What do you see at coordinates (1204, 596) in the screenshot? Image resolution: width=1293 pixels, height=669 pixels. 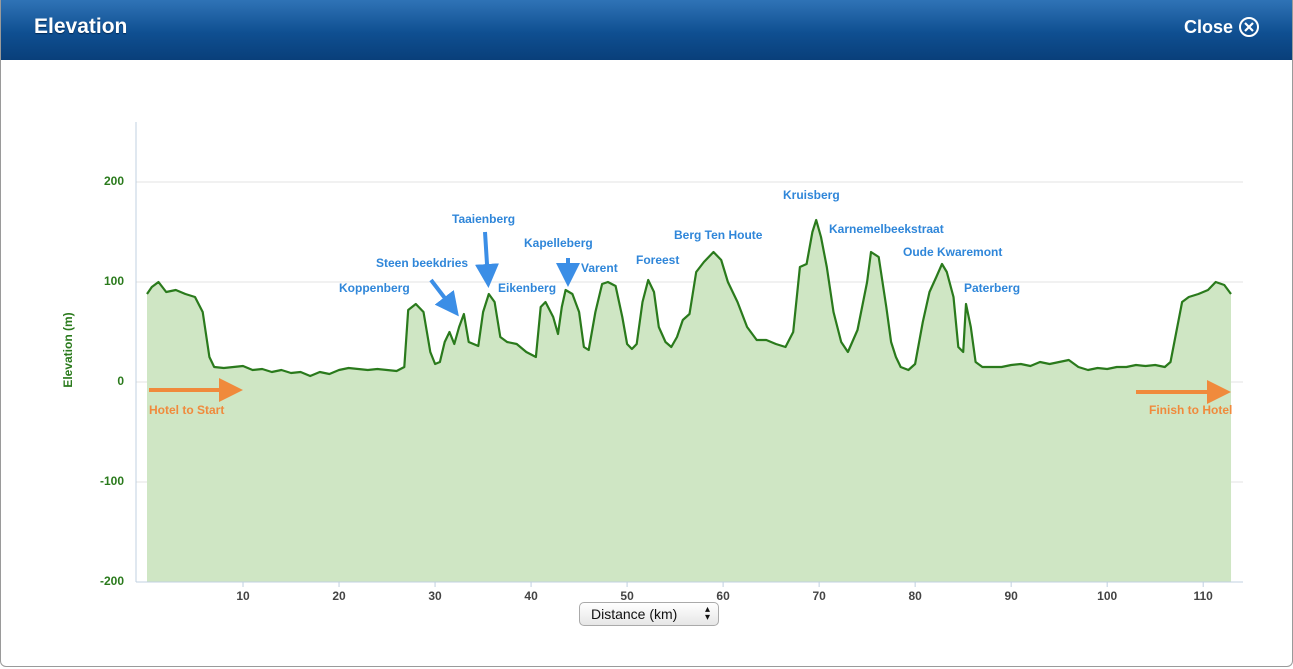 I see `x-tick-label: 110` at bounding box center [1204, 596].